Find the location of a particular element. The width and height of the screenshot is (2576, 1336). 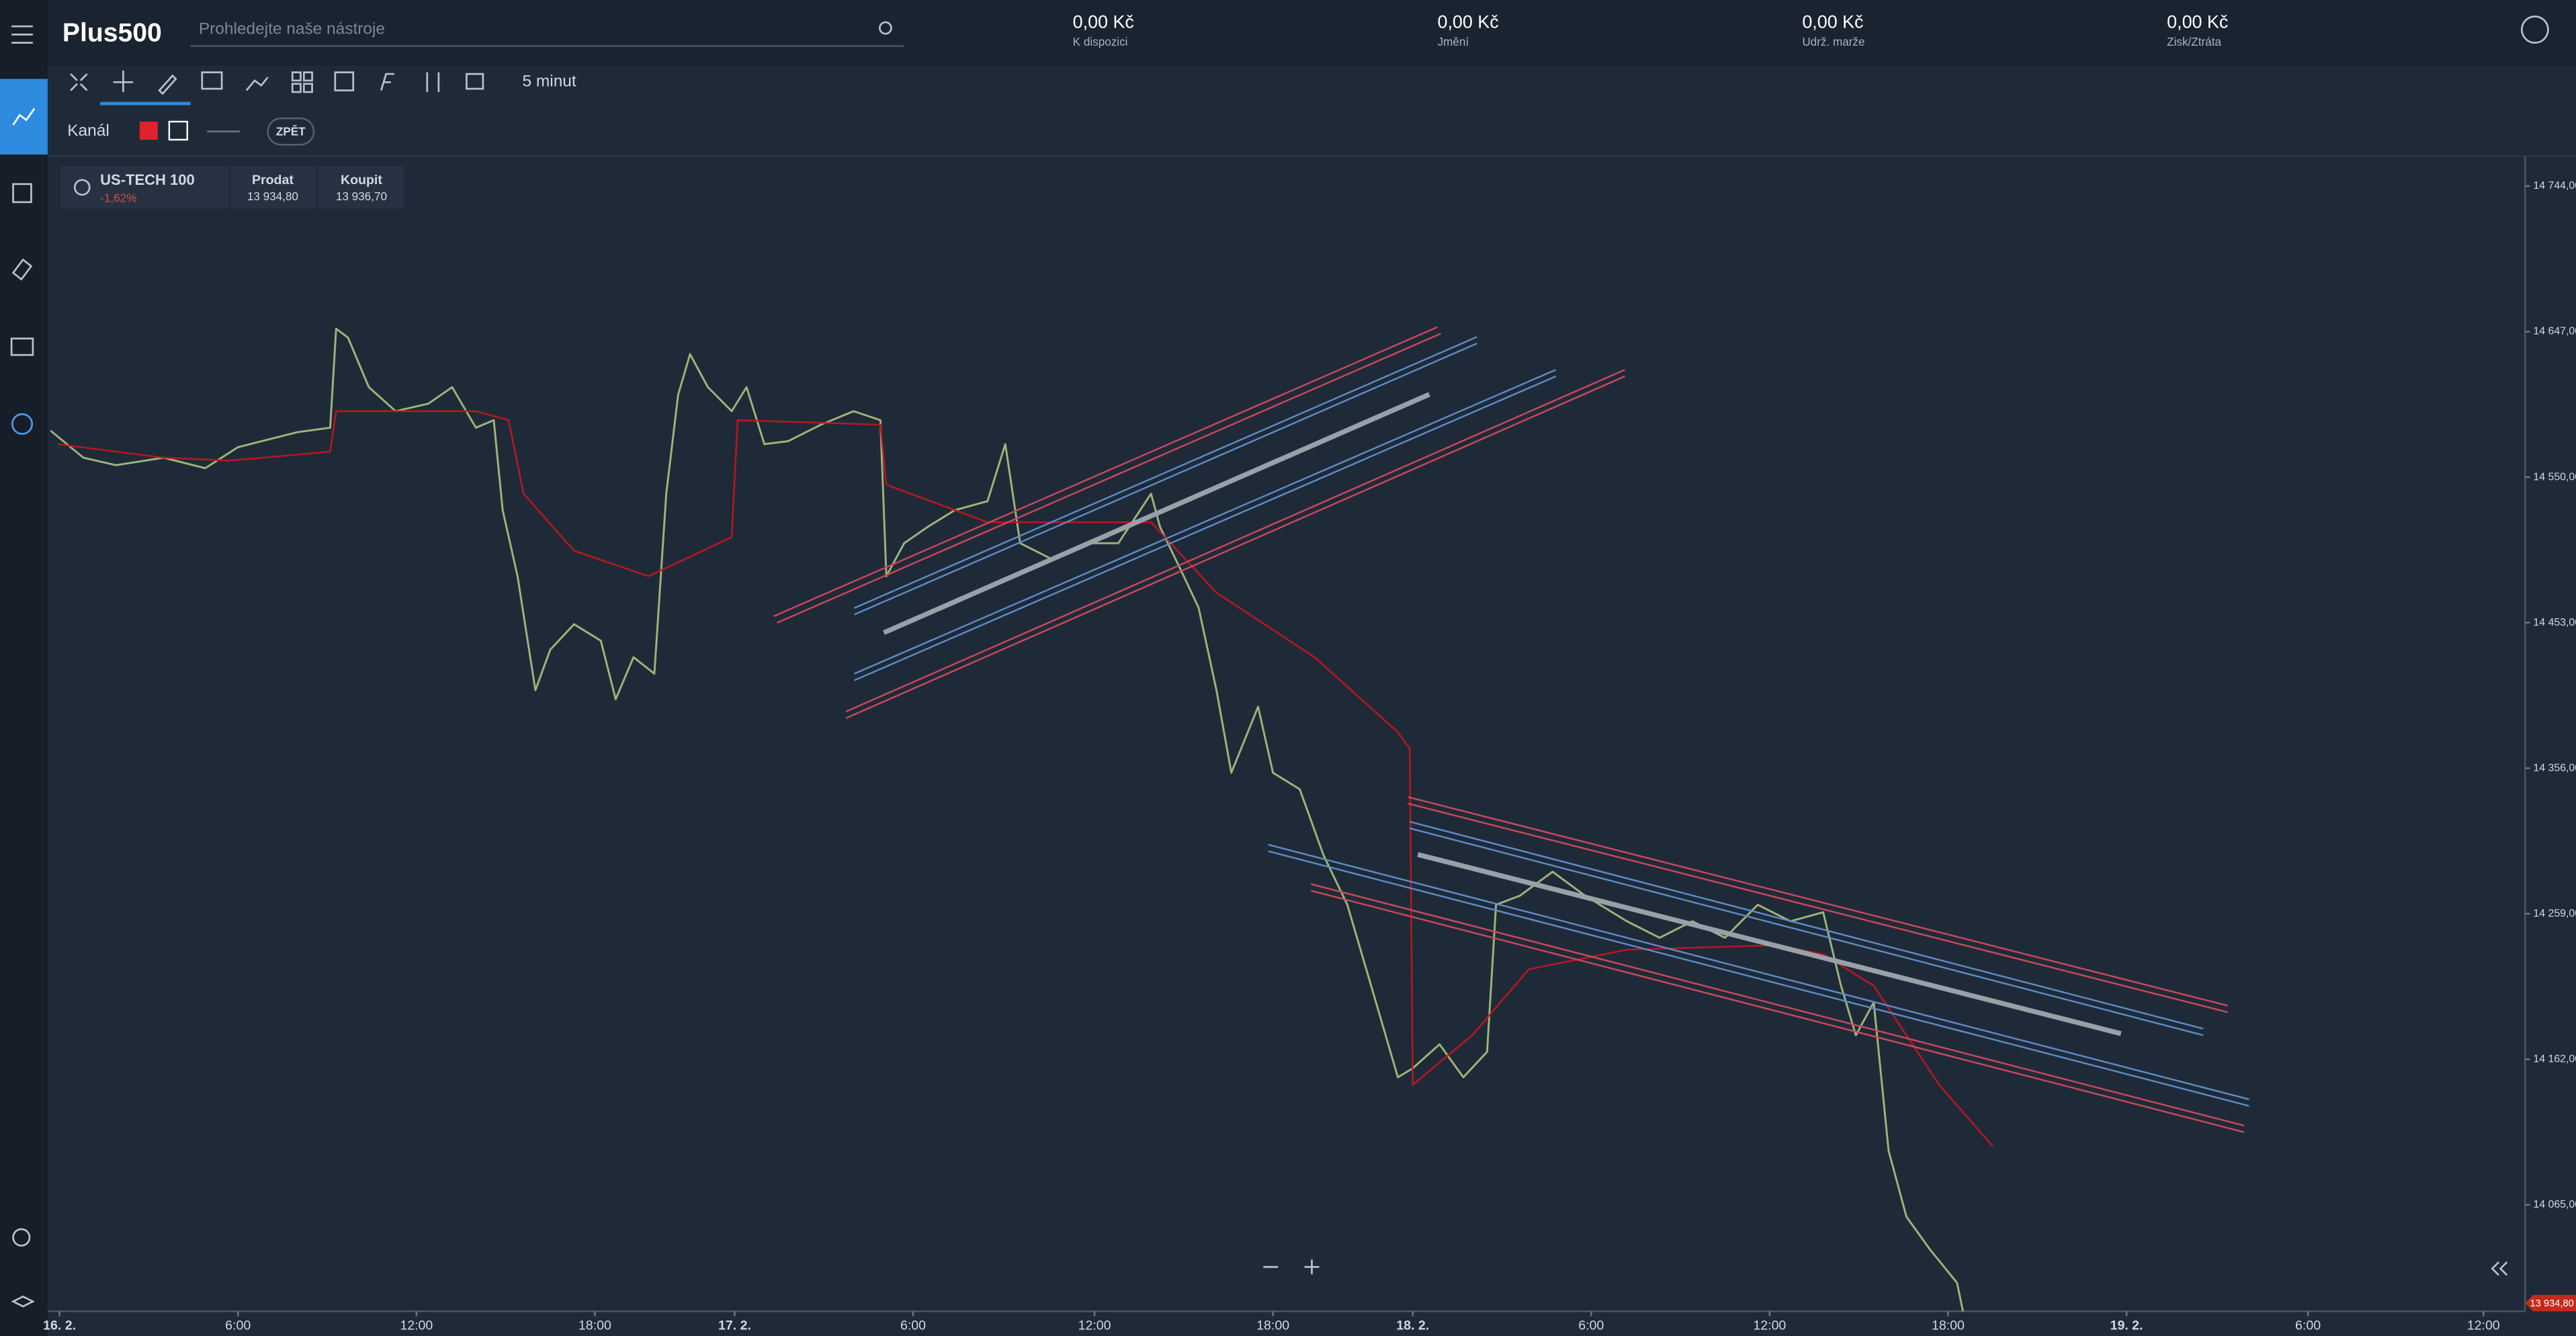

y-tick-label: 14 550,00 is located at coordinates (2554, 477).